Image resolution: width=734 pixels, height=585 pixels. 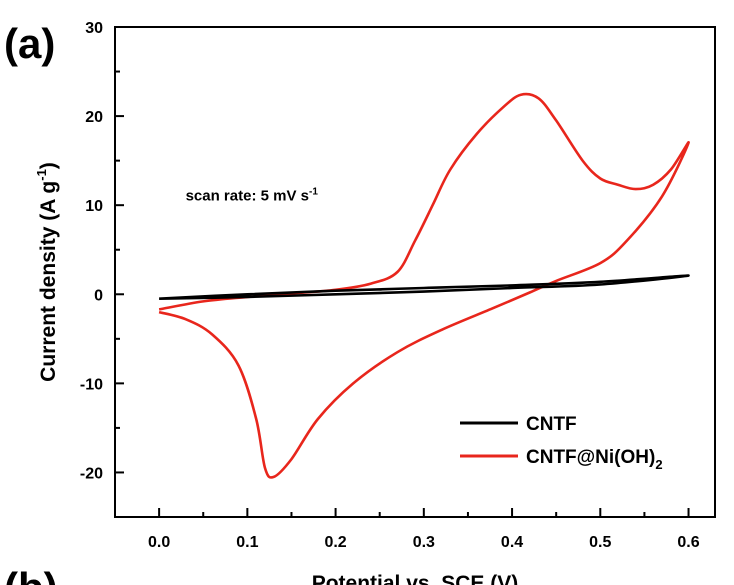 I want to click on x-tick-label: 0.1, so click(x=247, y=542).